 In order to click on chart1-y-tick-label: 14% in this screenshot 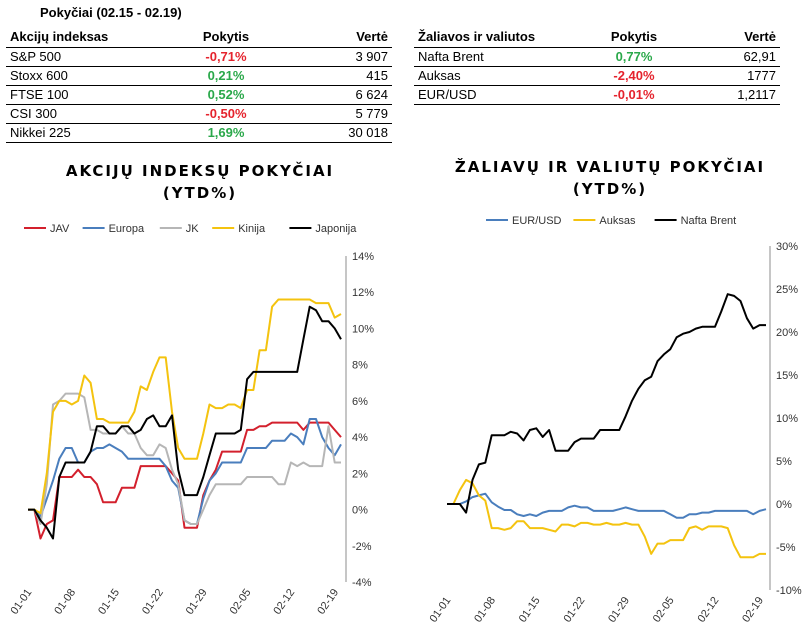, I will do `click(363, 257)`.